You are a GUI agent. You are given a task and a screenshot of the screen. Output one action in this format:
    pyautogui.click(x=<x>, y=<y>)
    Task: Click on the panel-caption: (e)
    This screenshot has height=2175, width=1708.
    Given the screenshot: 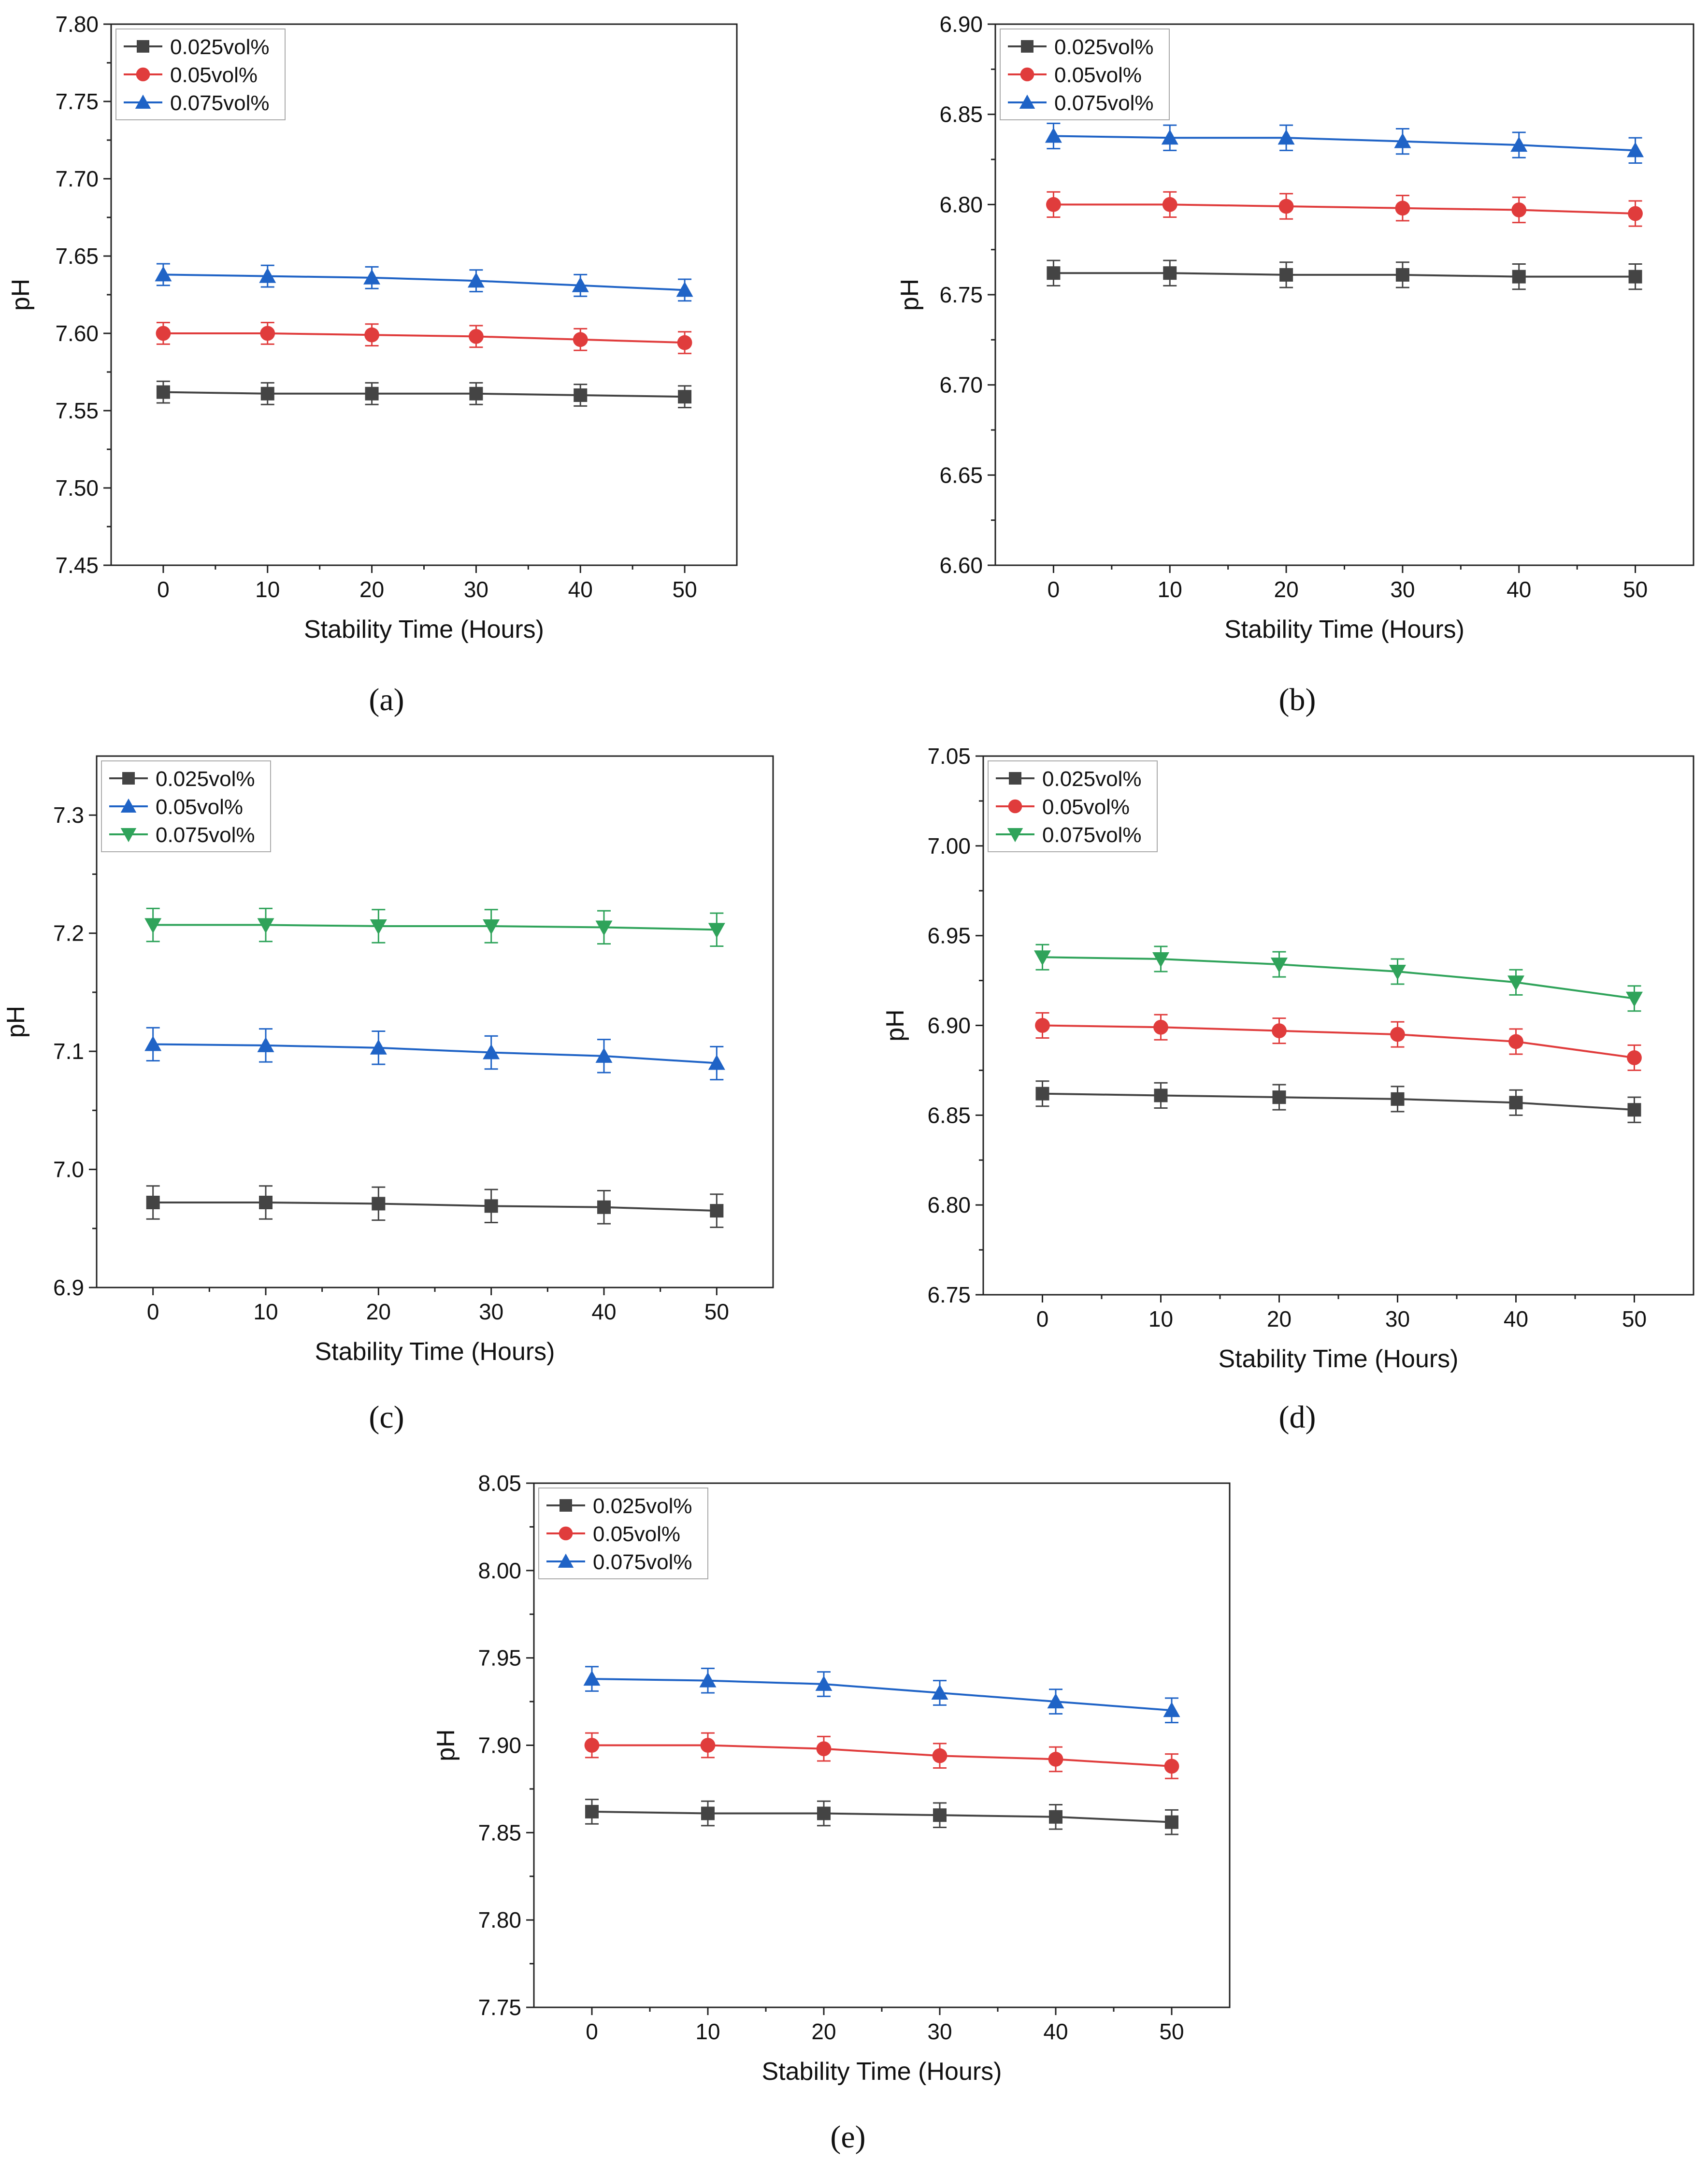 What is the action you would take?
    pyautogui.click(x=847, y=2137)
    